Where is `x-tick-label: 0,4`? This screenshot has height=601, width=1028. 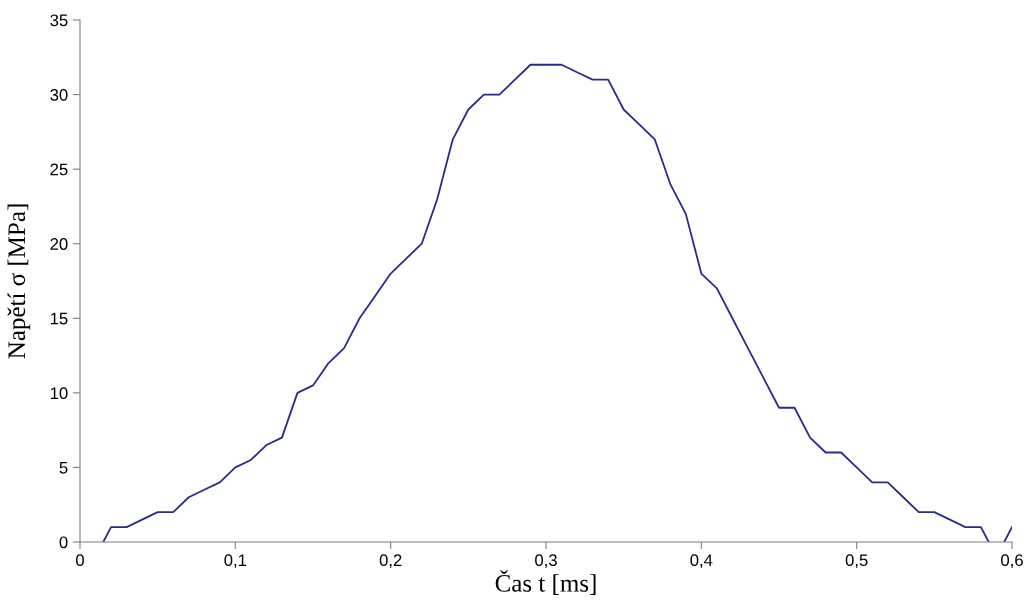 x-tick-label: 0,4 is located at coordinates (701, 561).